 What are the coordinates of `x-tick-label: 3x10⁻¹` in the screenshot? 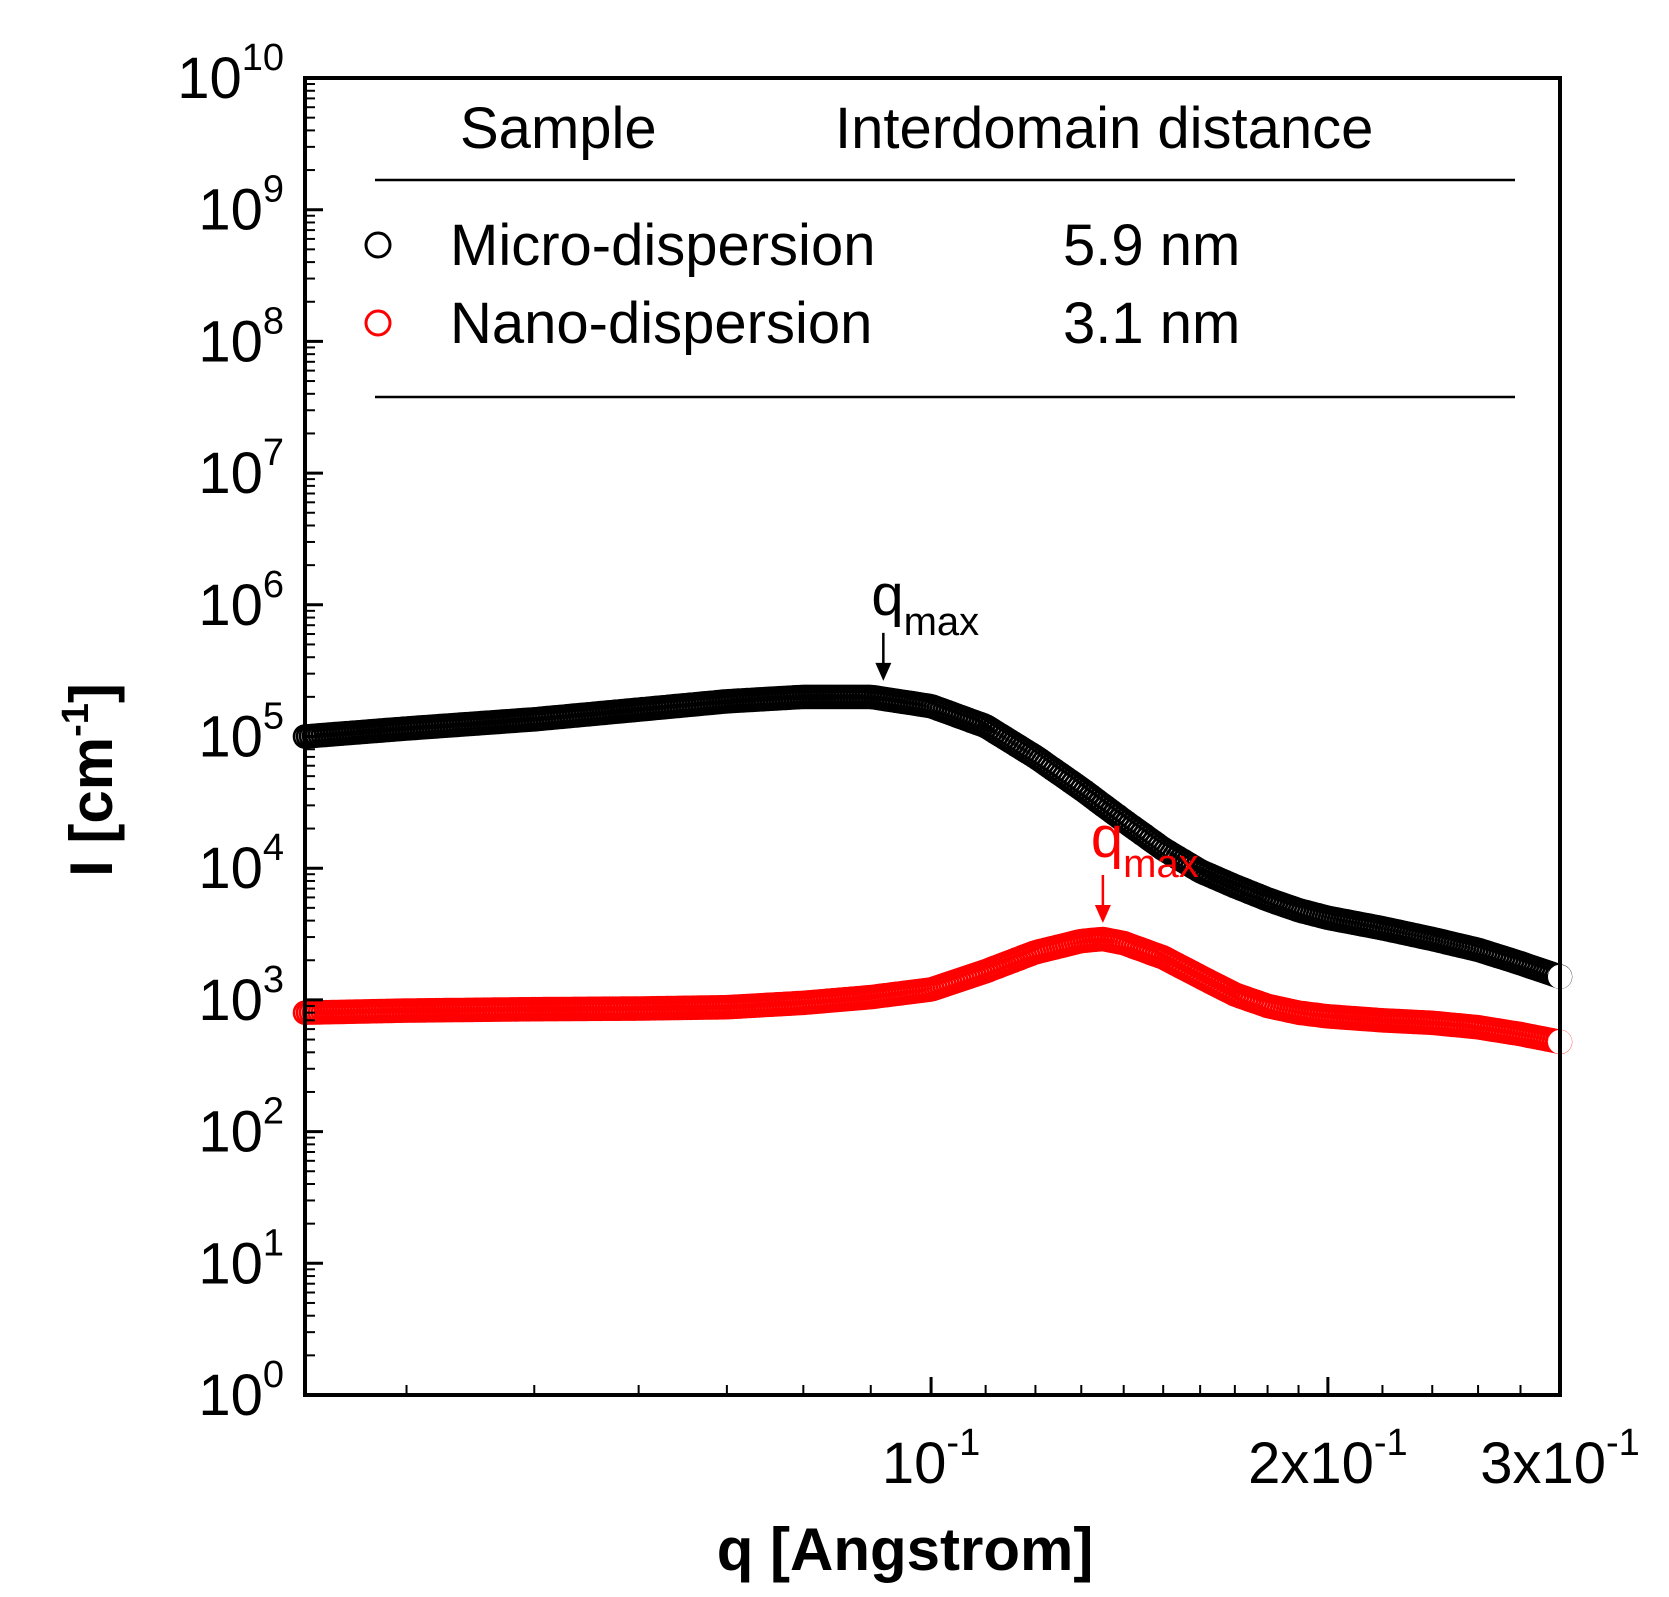 It's located at (1560, 1459).